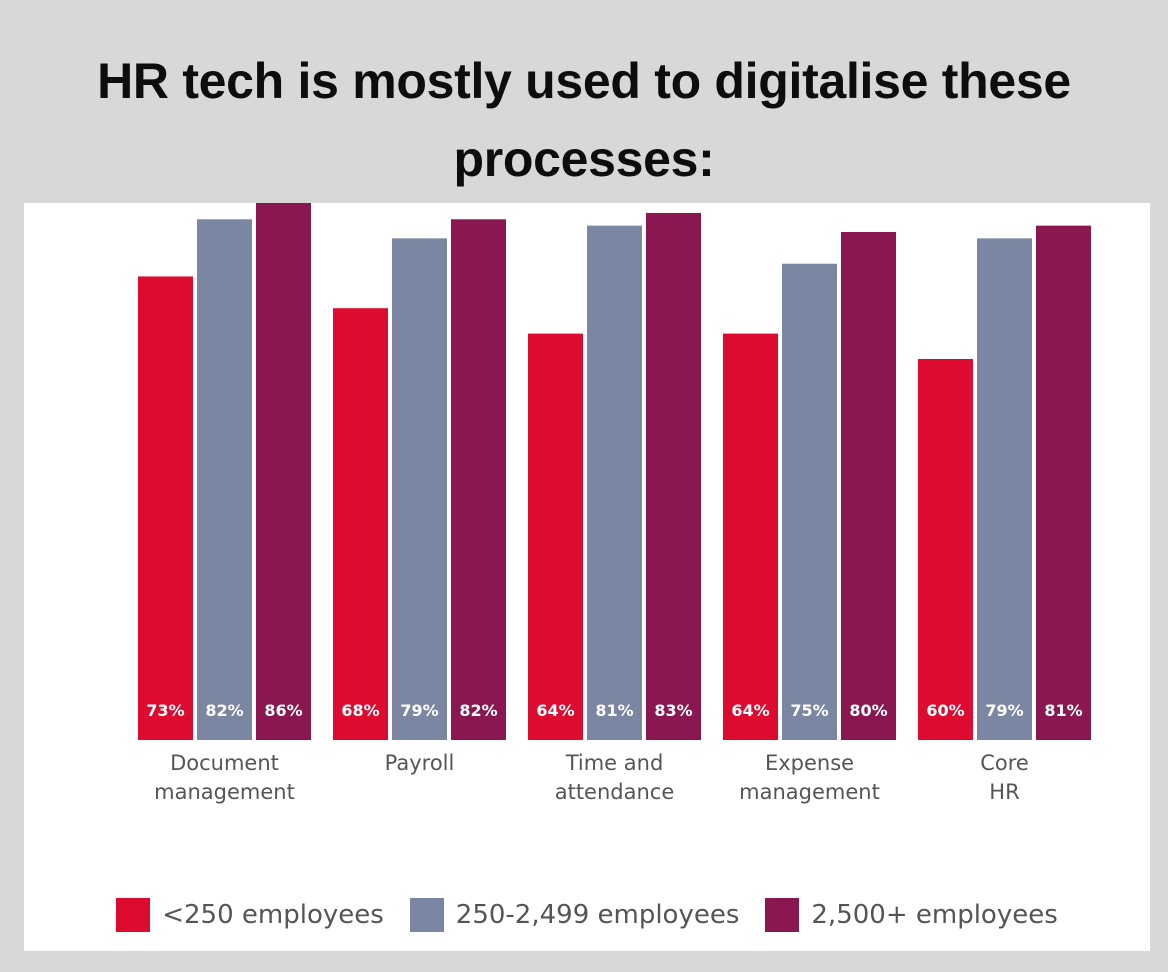 This screenshot has width=1168, height=972. Describe the element at coordinates (614, 763) in the screenshot. I see `category-label: Time and` at that location.